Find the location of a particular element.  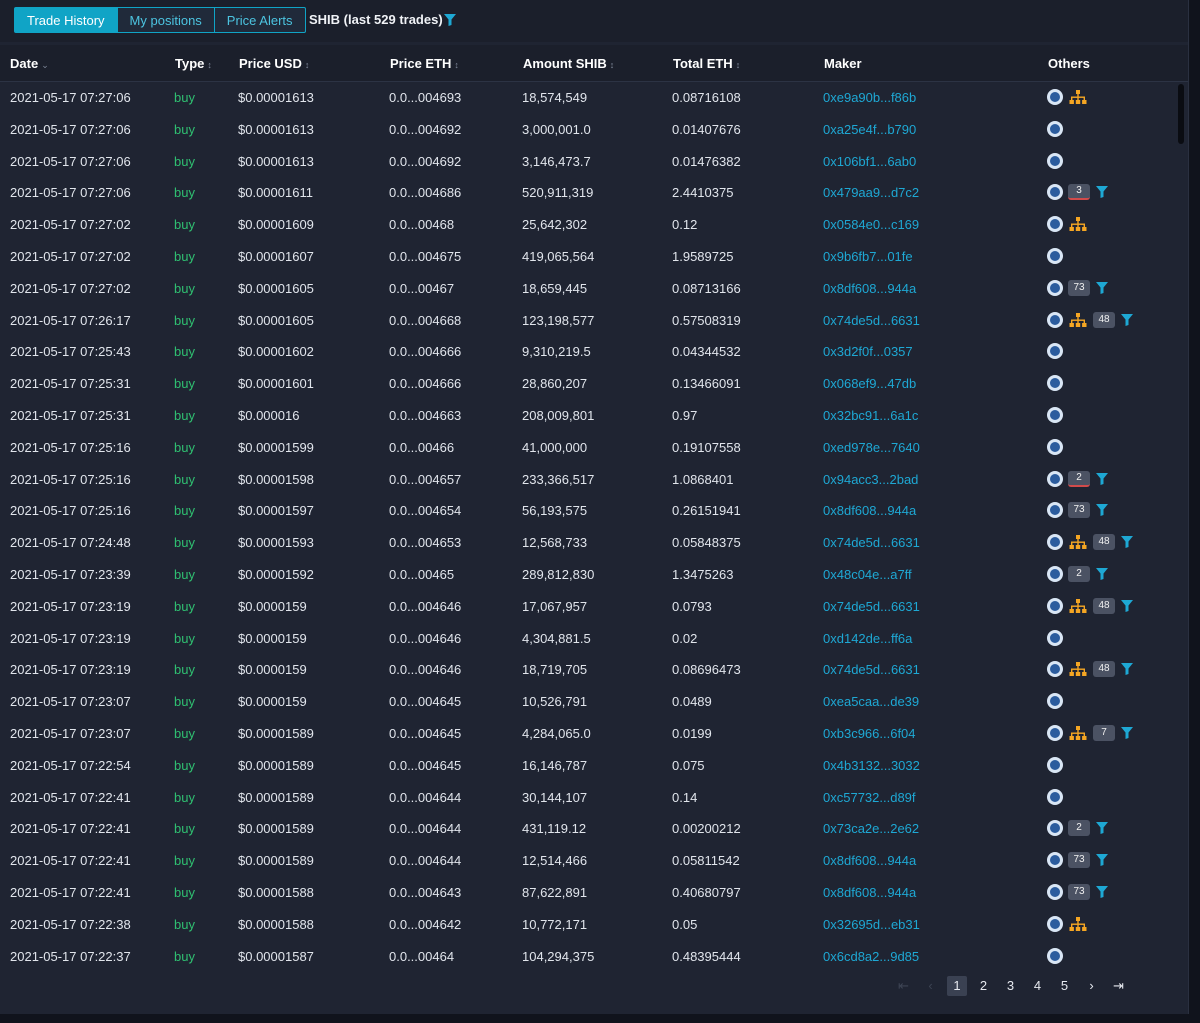

col-price-usd: Price USD ↕ is located at coordinates (274, 63).